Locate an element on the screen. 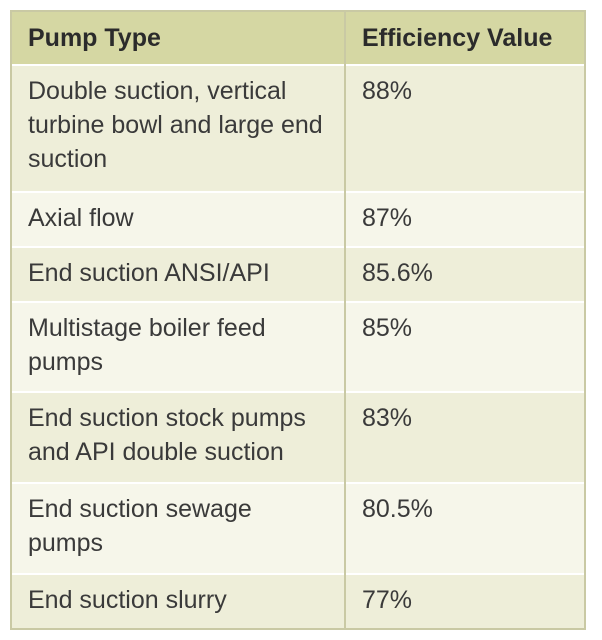 The width and height of the screenshot is (602, 640). table-header: Pump Type Efficiency Value is located at coordinates (298, 38).